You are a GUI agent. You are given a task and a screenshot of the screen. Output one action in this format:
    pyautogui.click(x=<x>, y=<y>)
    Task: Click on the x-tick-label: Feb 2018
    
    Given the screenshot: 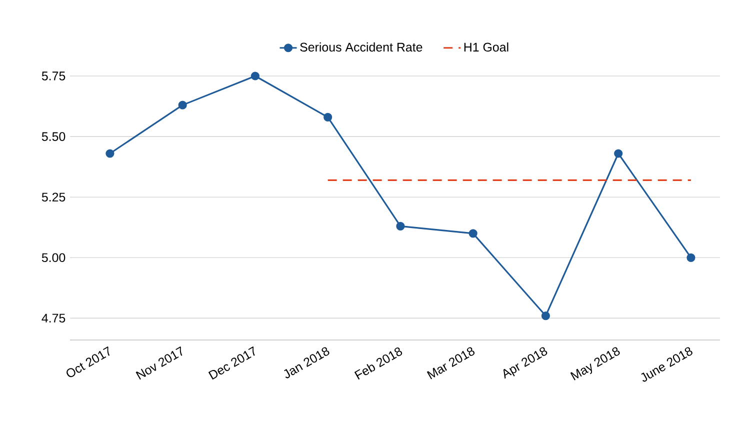 What is the action you would take?
    pyautogui.click(x=378, y=363)
    